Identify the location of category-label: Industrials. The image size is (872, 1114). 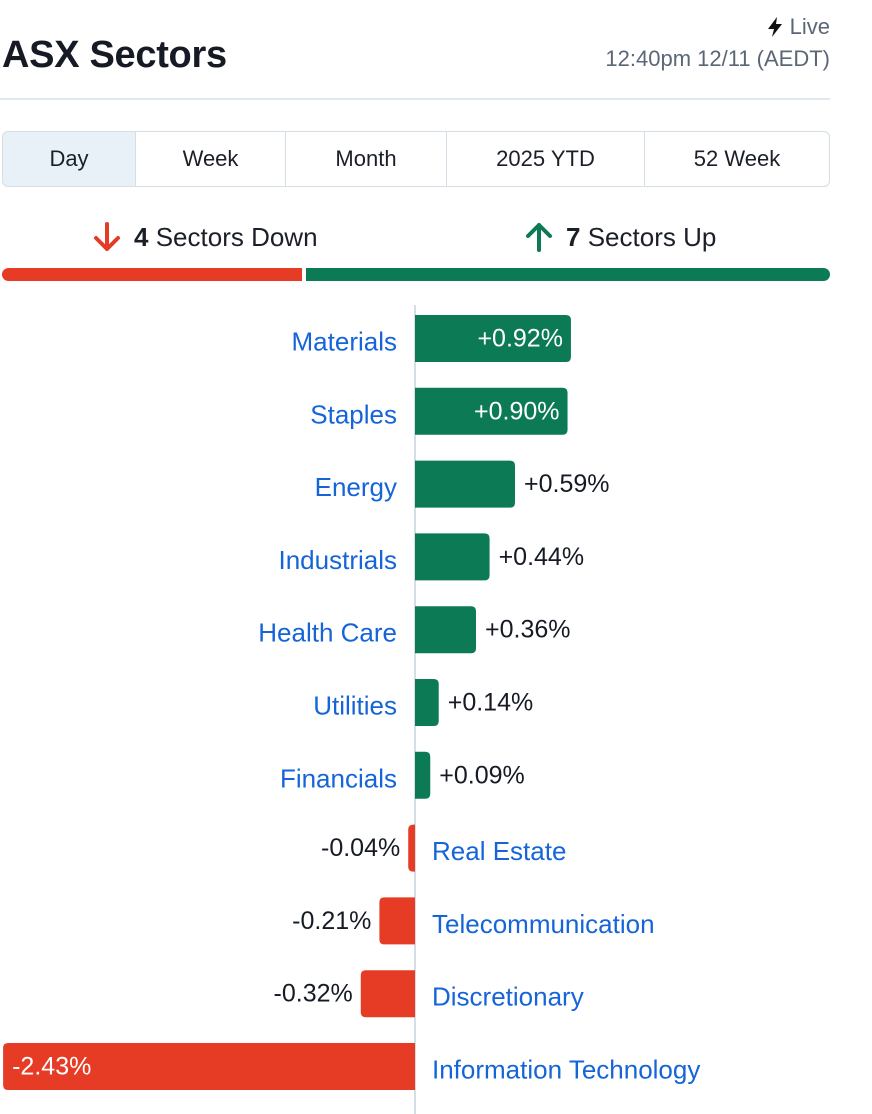
(338, 560).